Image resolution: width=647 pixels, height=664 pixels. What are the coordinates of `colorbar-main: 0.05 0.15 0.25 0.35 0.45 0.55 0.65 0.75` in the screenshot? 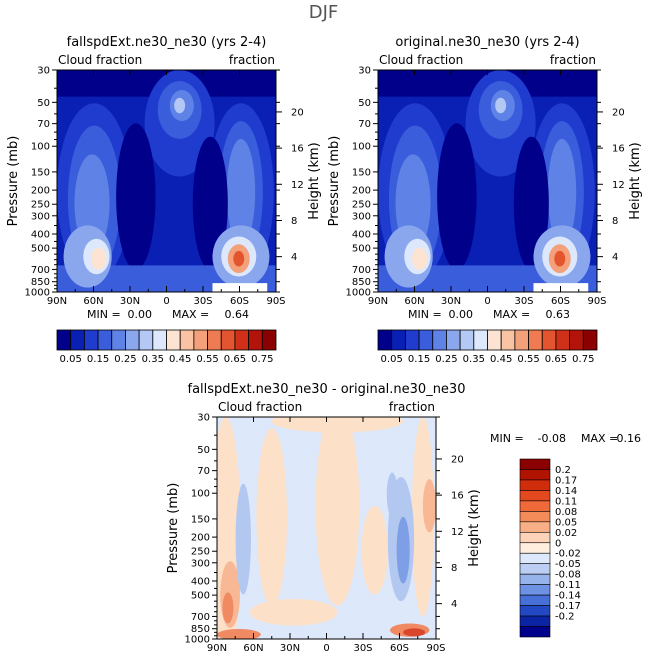 It's located at (166, 347).